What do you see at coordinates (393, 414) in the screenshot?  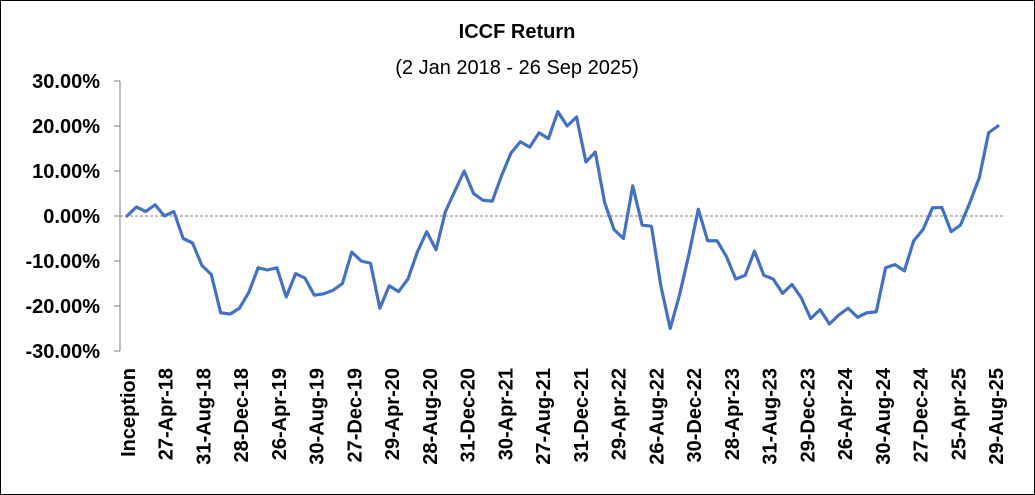 I see `x-tick-label: 29-Apr-20` at bounding box center [393, 414].